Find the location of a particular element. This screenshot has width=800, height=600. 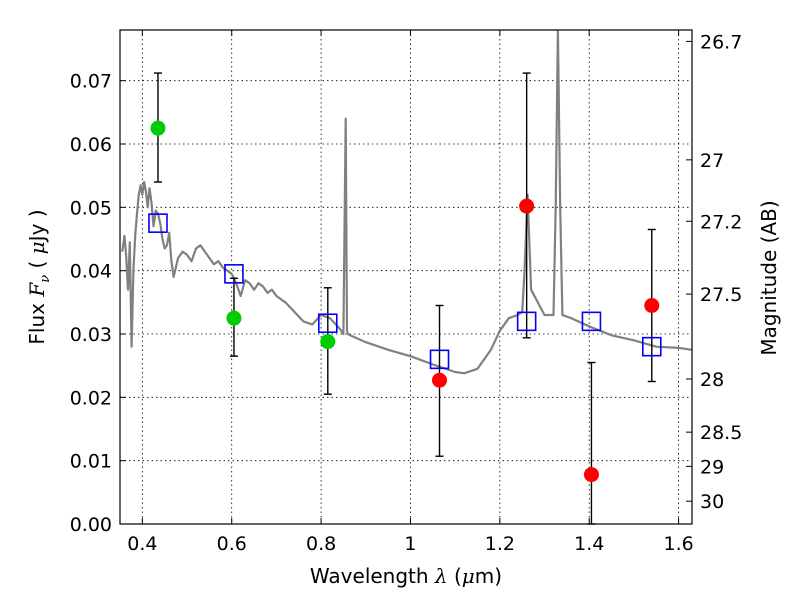

y-tick-label: 0.05 is located at coordinates (91, 208).